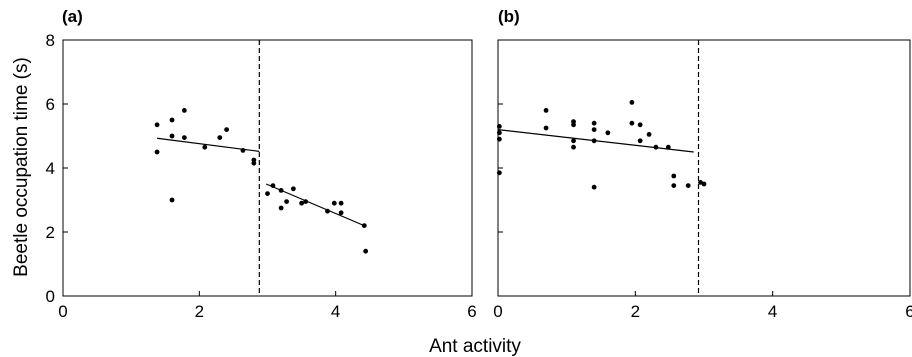  What do you see at coordinates (50, 296) in the screenshot?
I see `panel-a-y-tick-label: 0` at bounding box center [50, 296].